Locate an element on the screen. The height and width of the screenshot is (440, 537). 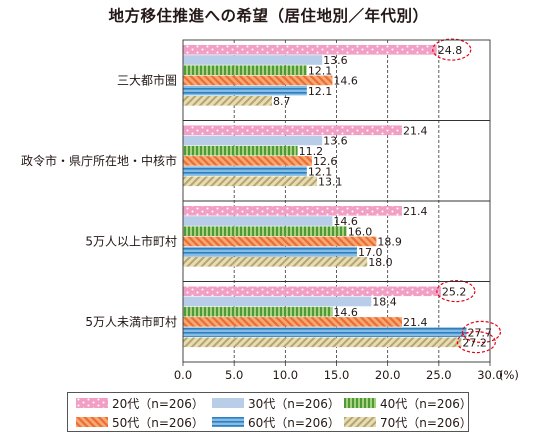
legend-item: 50代（n=206） is located at coordinates (140, 422).